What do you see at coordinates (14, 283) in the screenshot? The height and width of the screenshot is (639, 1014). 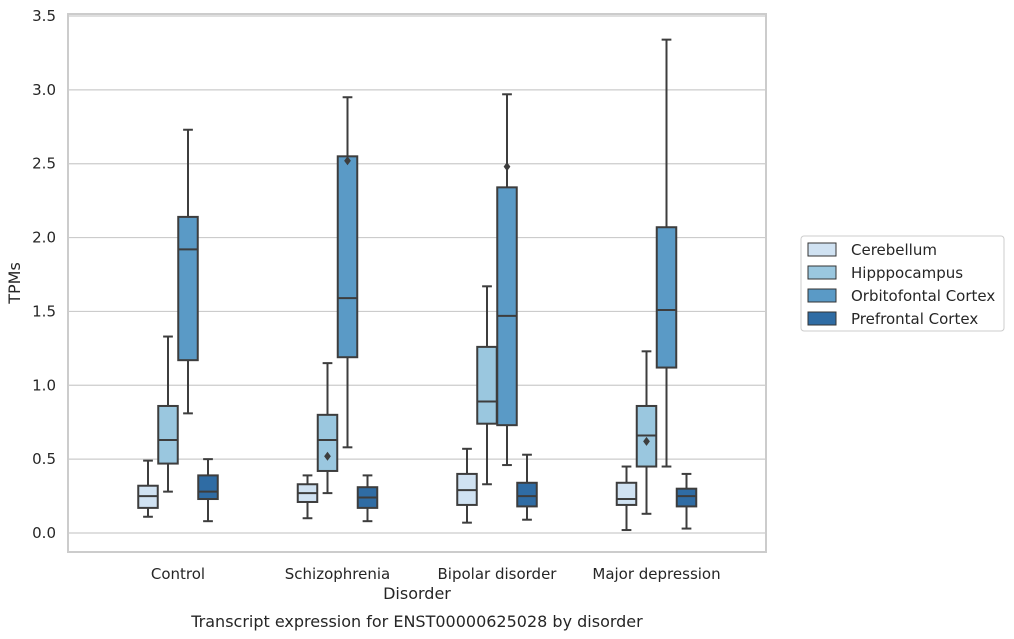 I see `y-axis-label: TPMs` at bounding box center [14, 283].